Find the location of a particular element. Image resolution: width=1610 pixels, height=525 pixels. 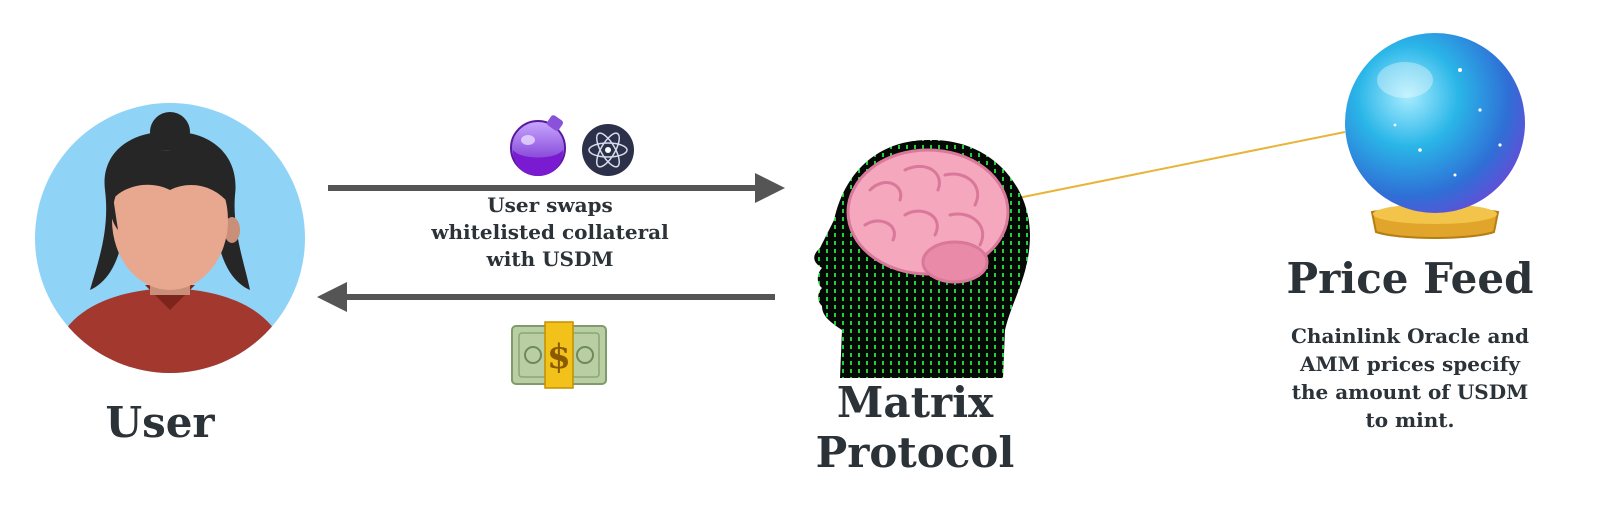

oracle-connection-line is located at coordinates (1181, 165).